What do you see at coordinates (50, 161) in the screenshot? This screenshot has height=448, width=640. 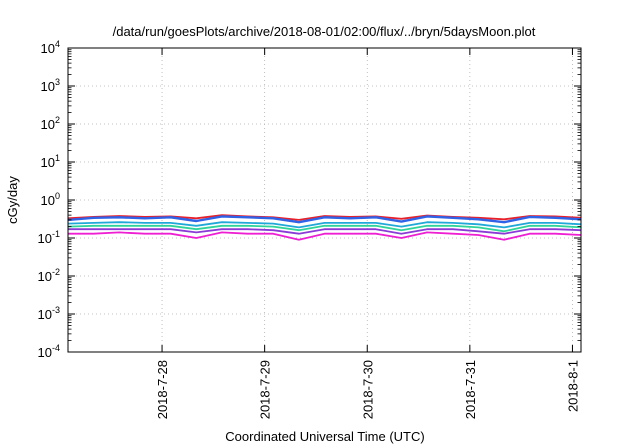 I see `y-tick-label: 10¹` at bounding box center [50, 161].